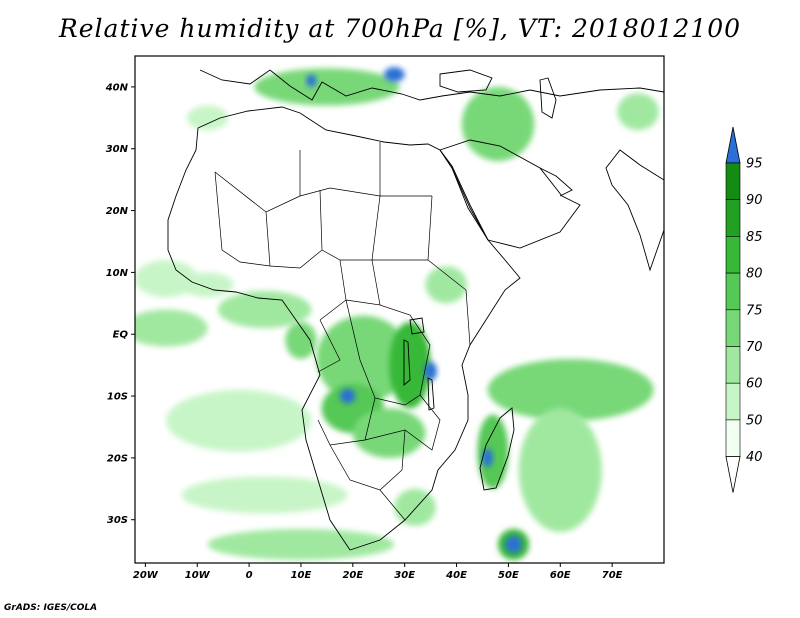  I want to click on colorbar-max-triangle, so click(733, 145).